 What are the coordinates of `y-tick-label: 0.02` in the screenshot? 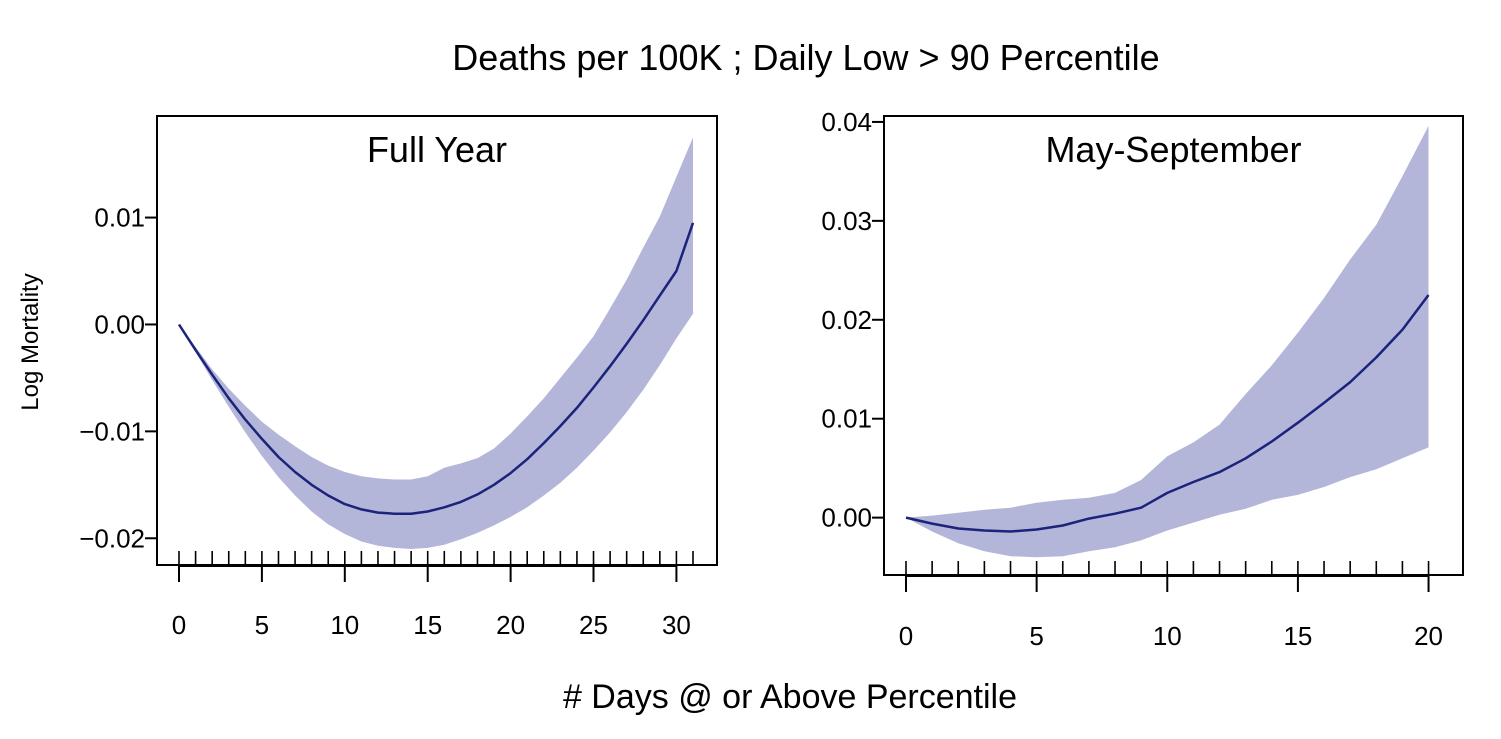 It's located at (846, 320).